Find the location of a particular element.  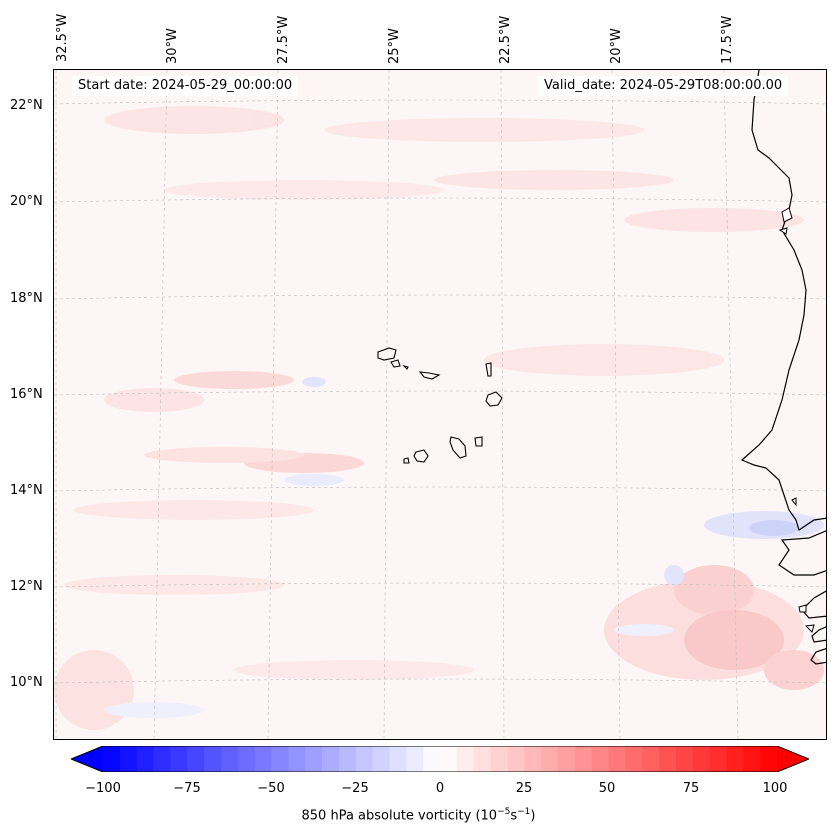

colorbar-label-close: ) is located at coordinates (533, 816).